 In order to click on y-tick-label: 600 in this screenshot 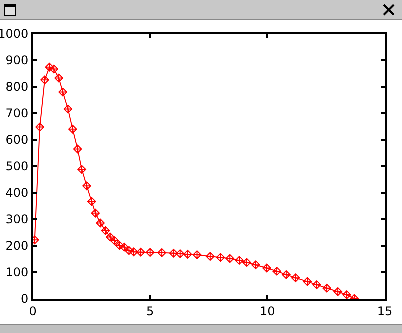, I will do `click(17, 140)`.